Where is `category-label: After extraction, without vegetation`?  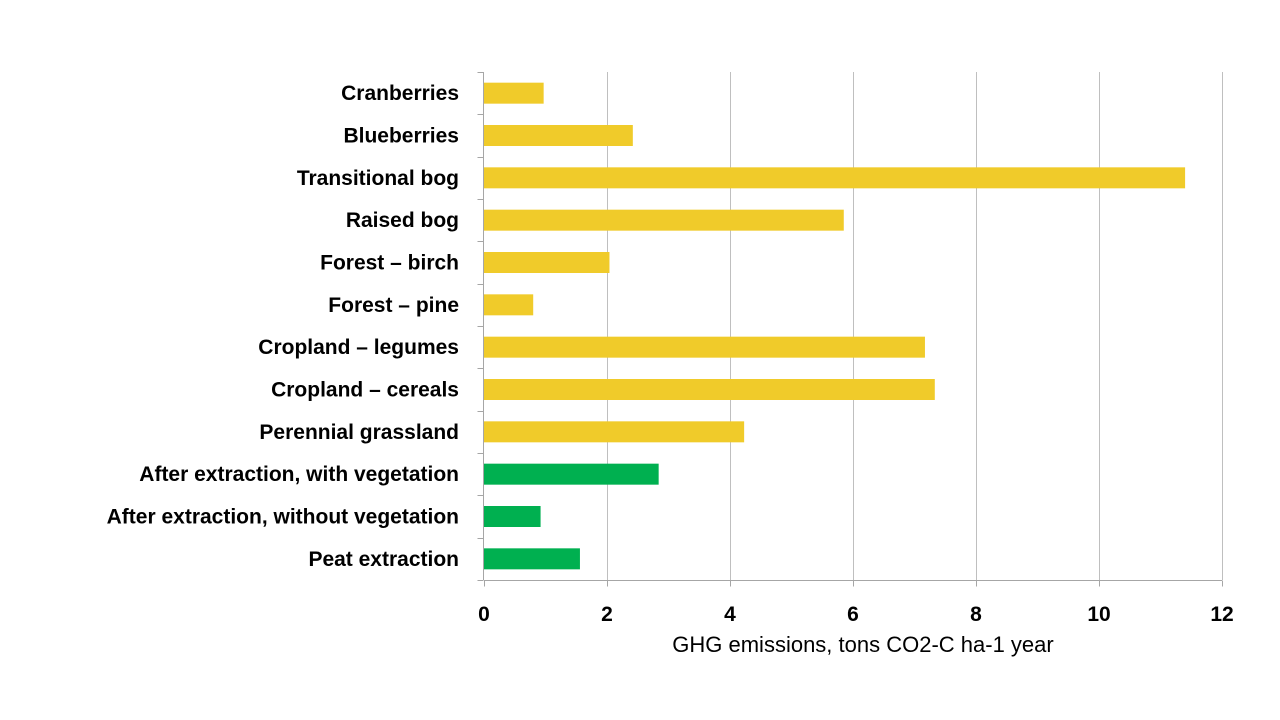
category-label: After extraction, without vegetation is located at coordinates (283, 517).